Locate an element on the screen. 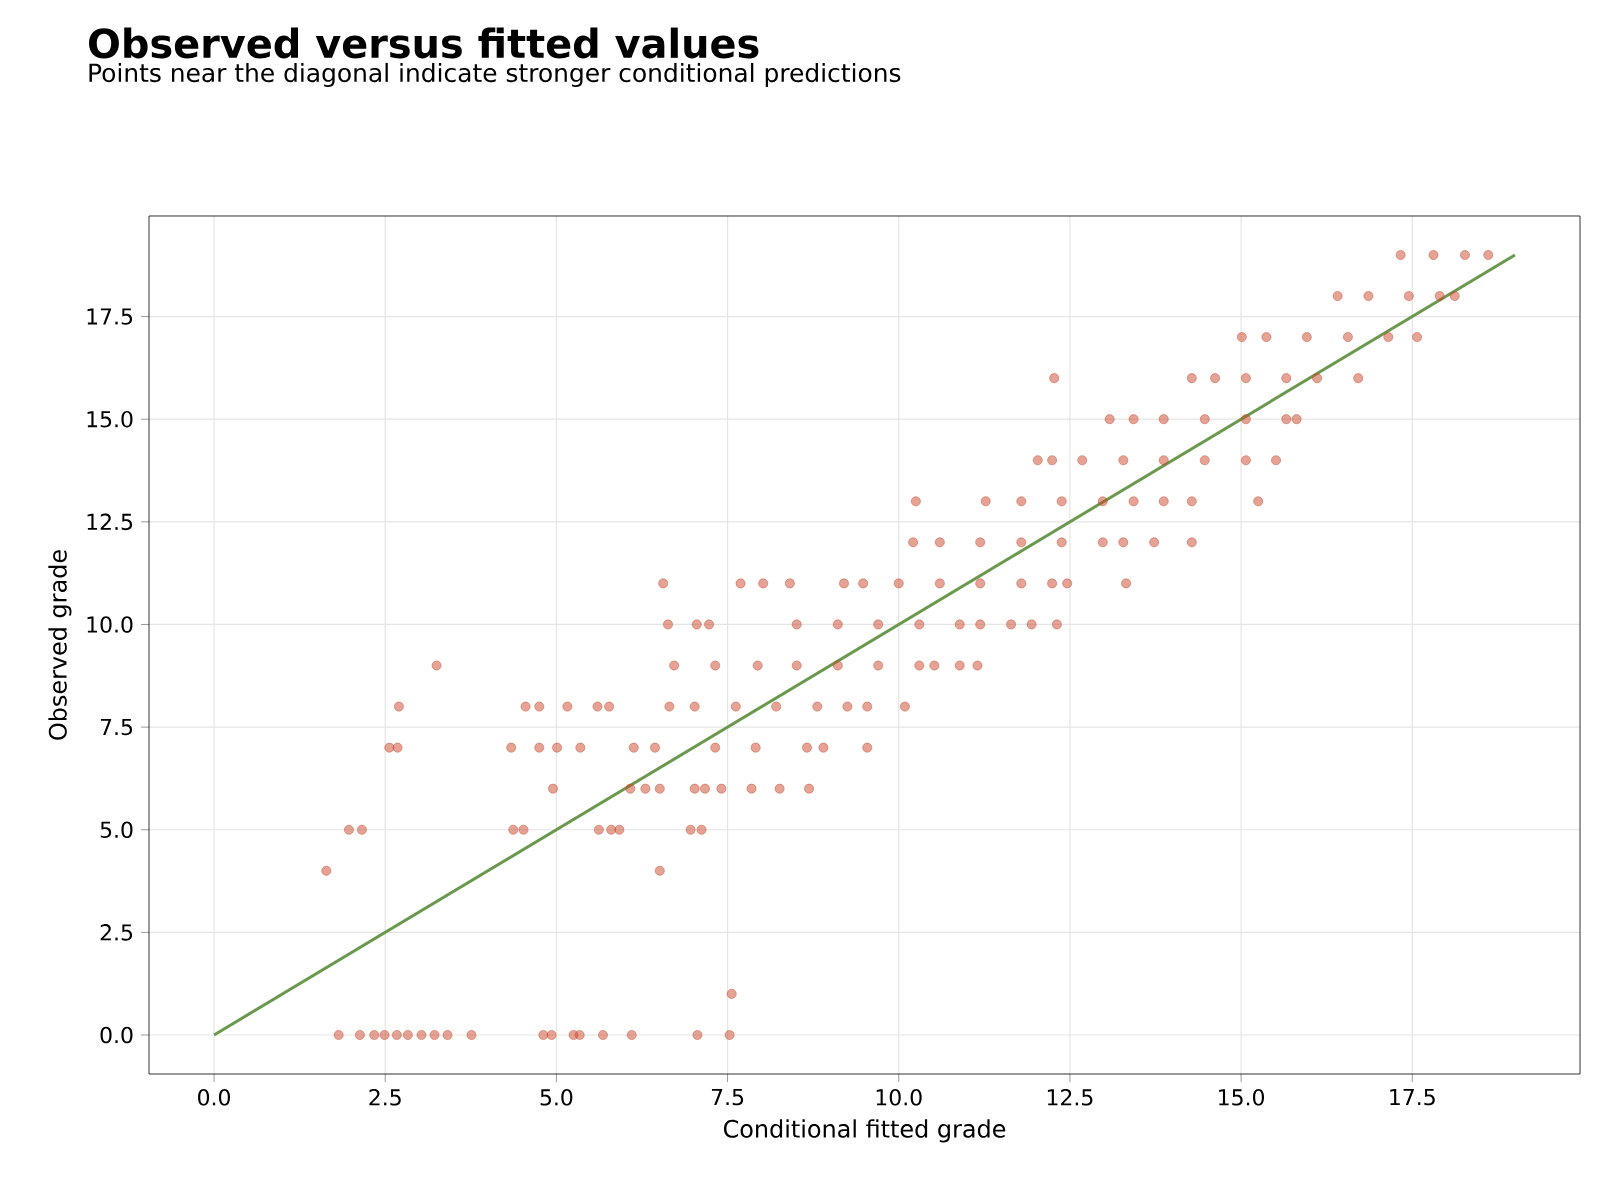 This screenshot has width=1600, height=1187. y-tick-label: 12.5 is located at coordinates (110, 522).